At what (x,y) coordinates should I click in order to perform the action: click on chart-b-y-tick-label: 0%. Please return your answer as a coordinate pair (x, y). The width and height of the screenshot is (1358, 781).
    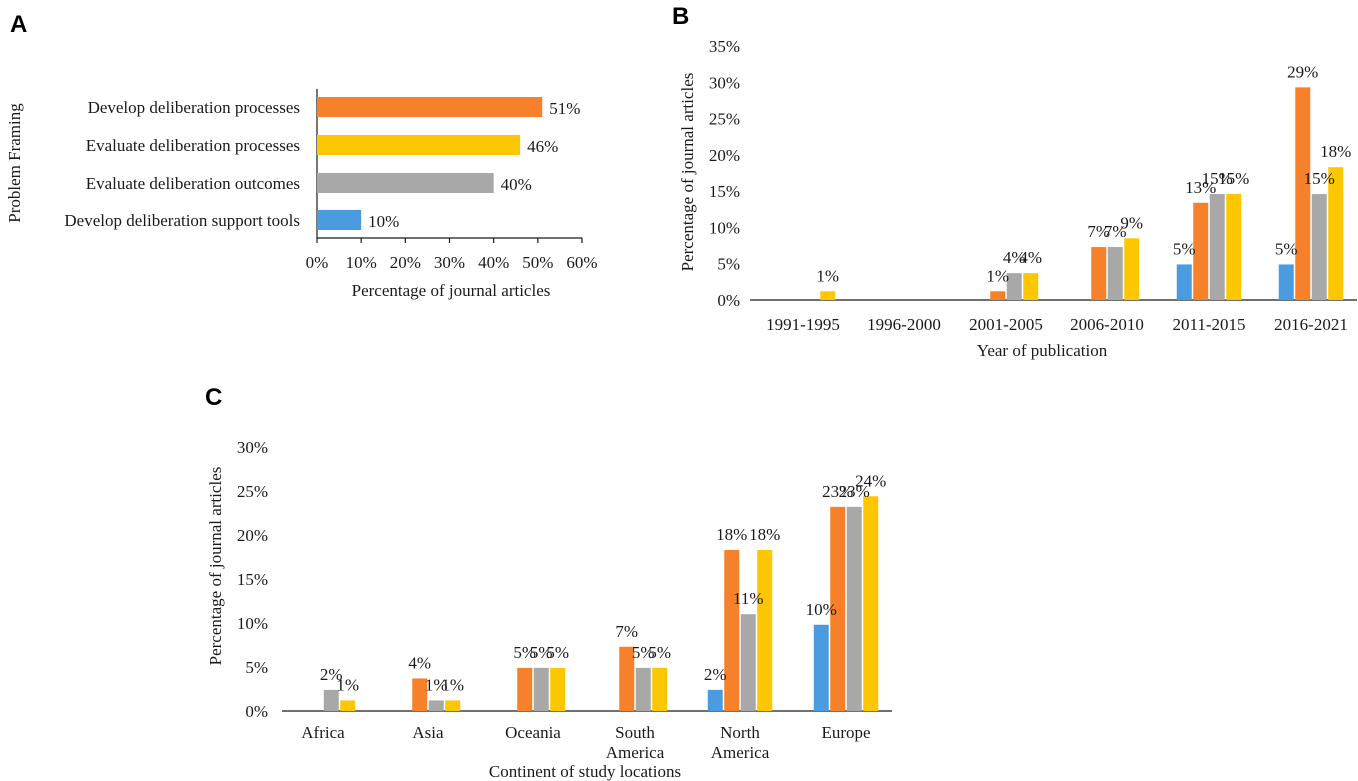
    Looking at the image, I should click on (728, 300).